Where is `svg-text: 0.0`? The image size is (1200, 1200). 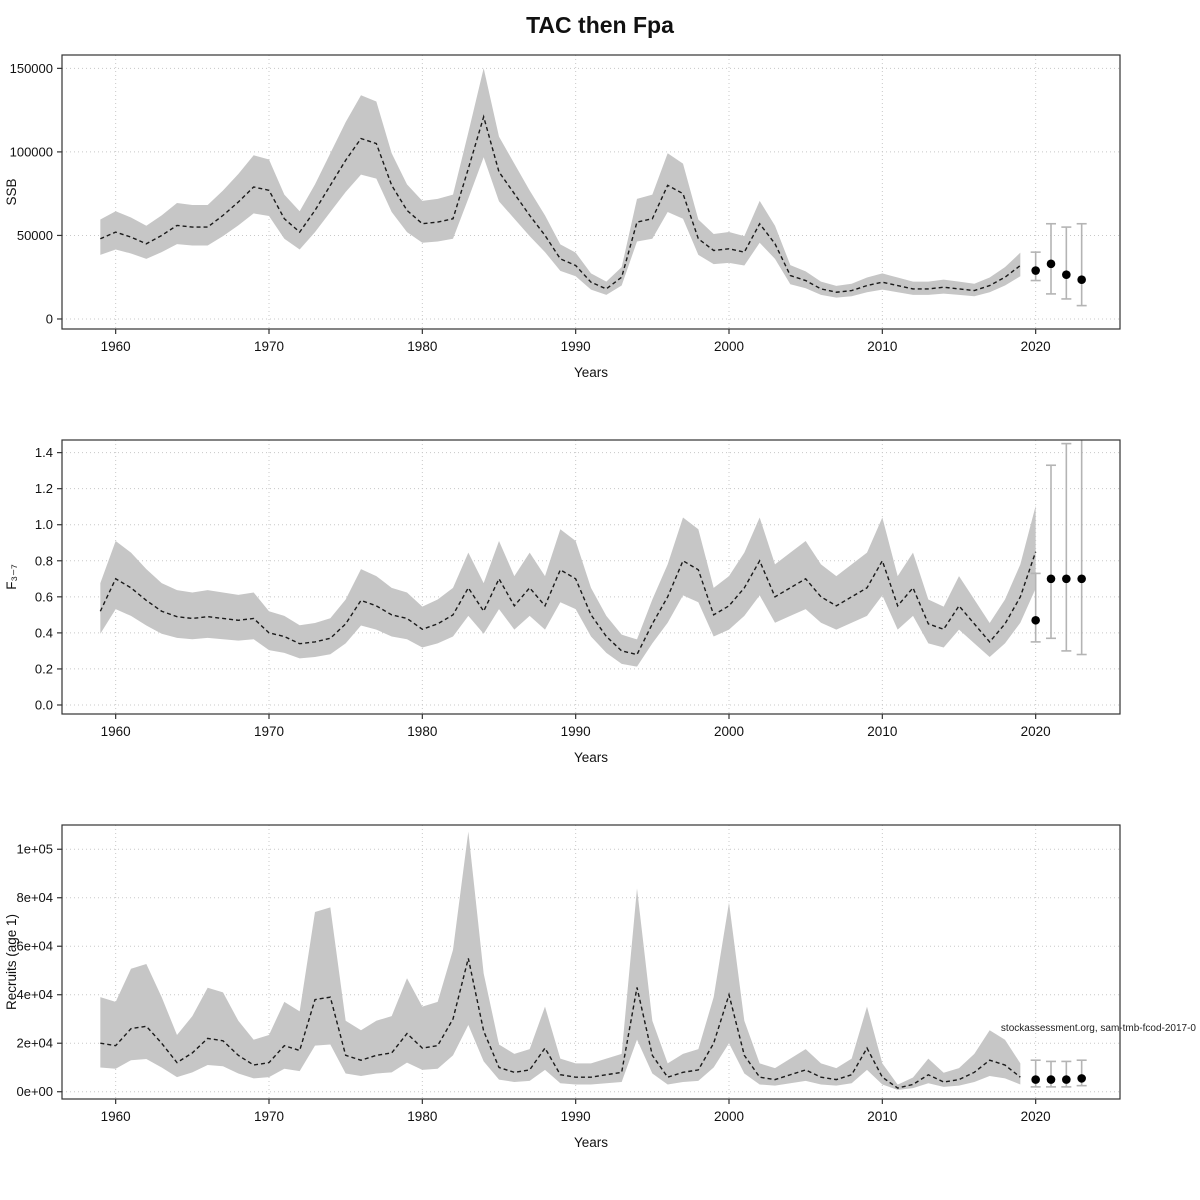
svg-text: 0.0 is located at coordinates (44, 704).